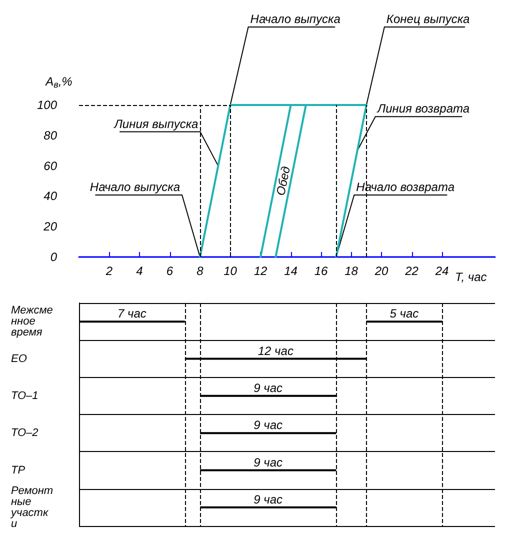  Describe the element at coordinates (19, 358) in the screenshot. I see `y-tick-label: ЕО` at that location.